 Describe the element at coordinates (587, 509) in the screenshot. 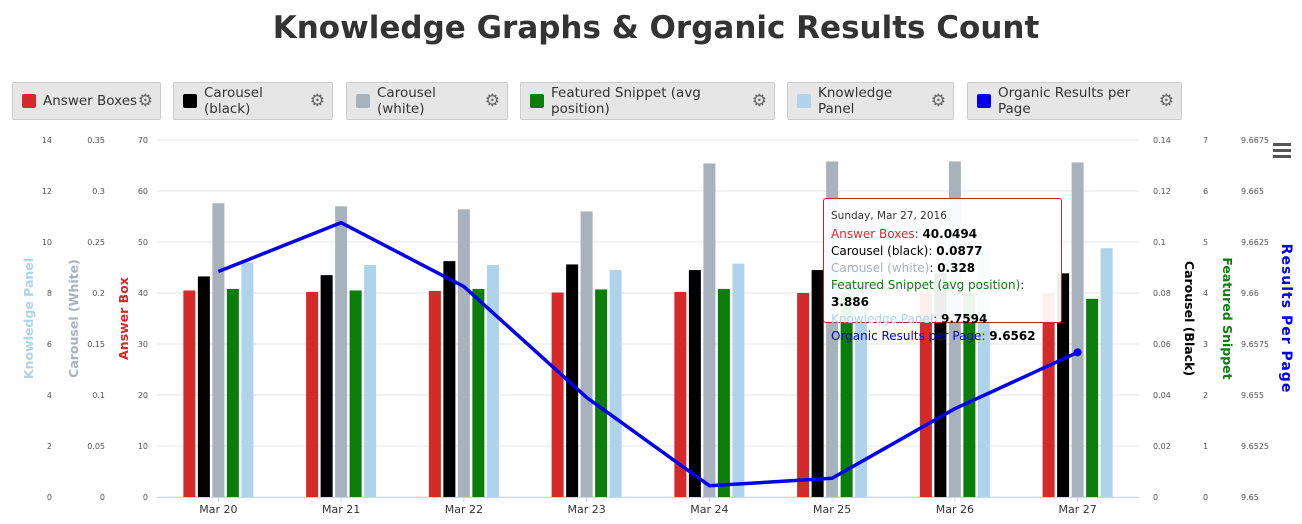

I see `x-axis-label: Mar 23` at that location.